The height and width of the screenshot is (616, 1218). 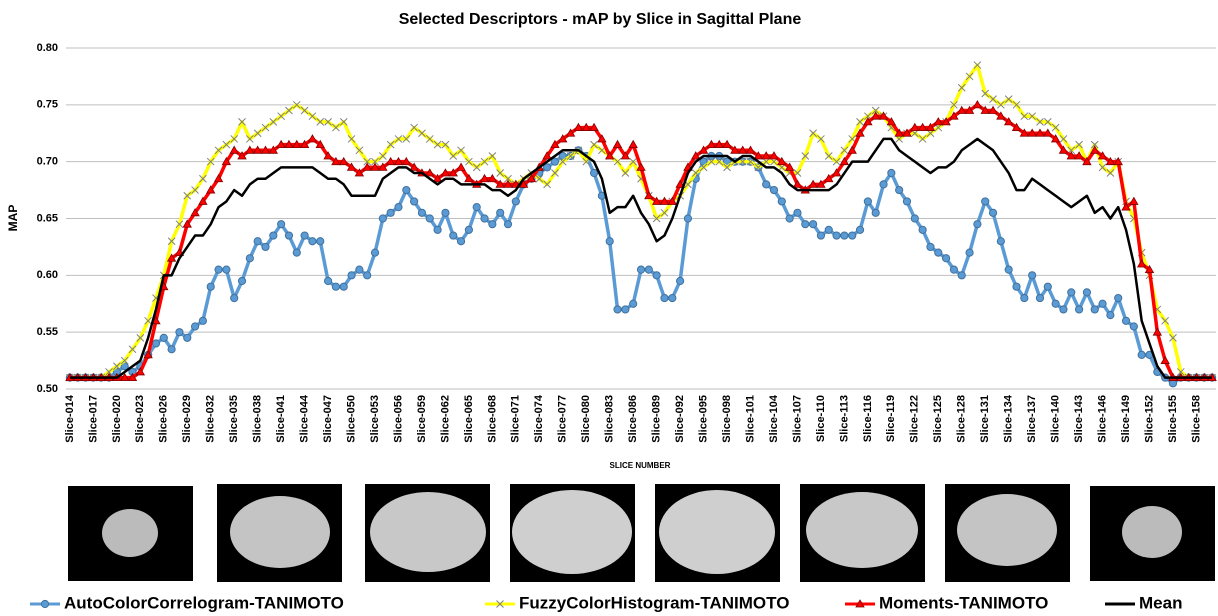 What do you see at coordinates (1079, 419) in the screenshot?
I see `x-tick-label: Slice-143` at bounding box center [1079, 419].